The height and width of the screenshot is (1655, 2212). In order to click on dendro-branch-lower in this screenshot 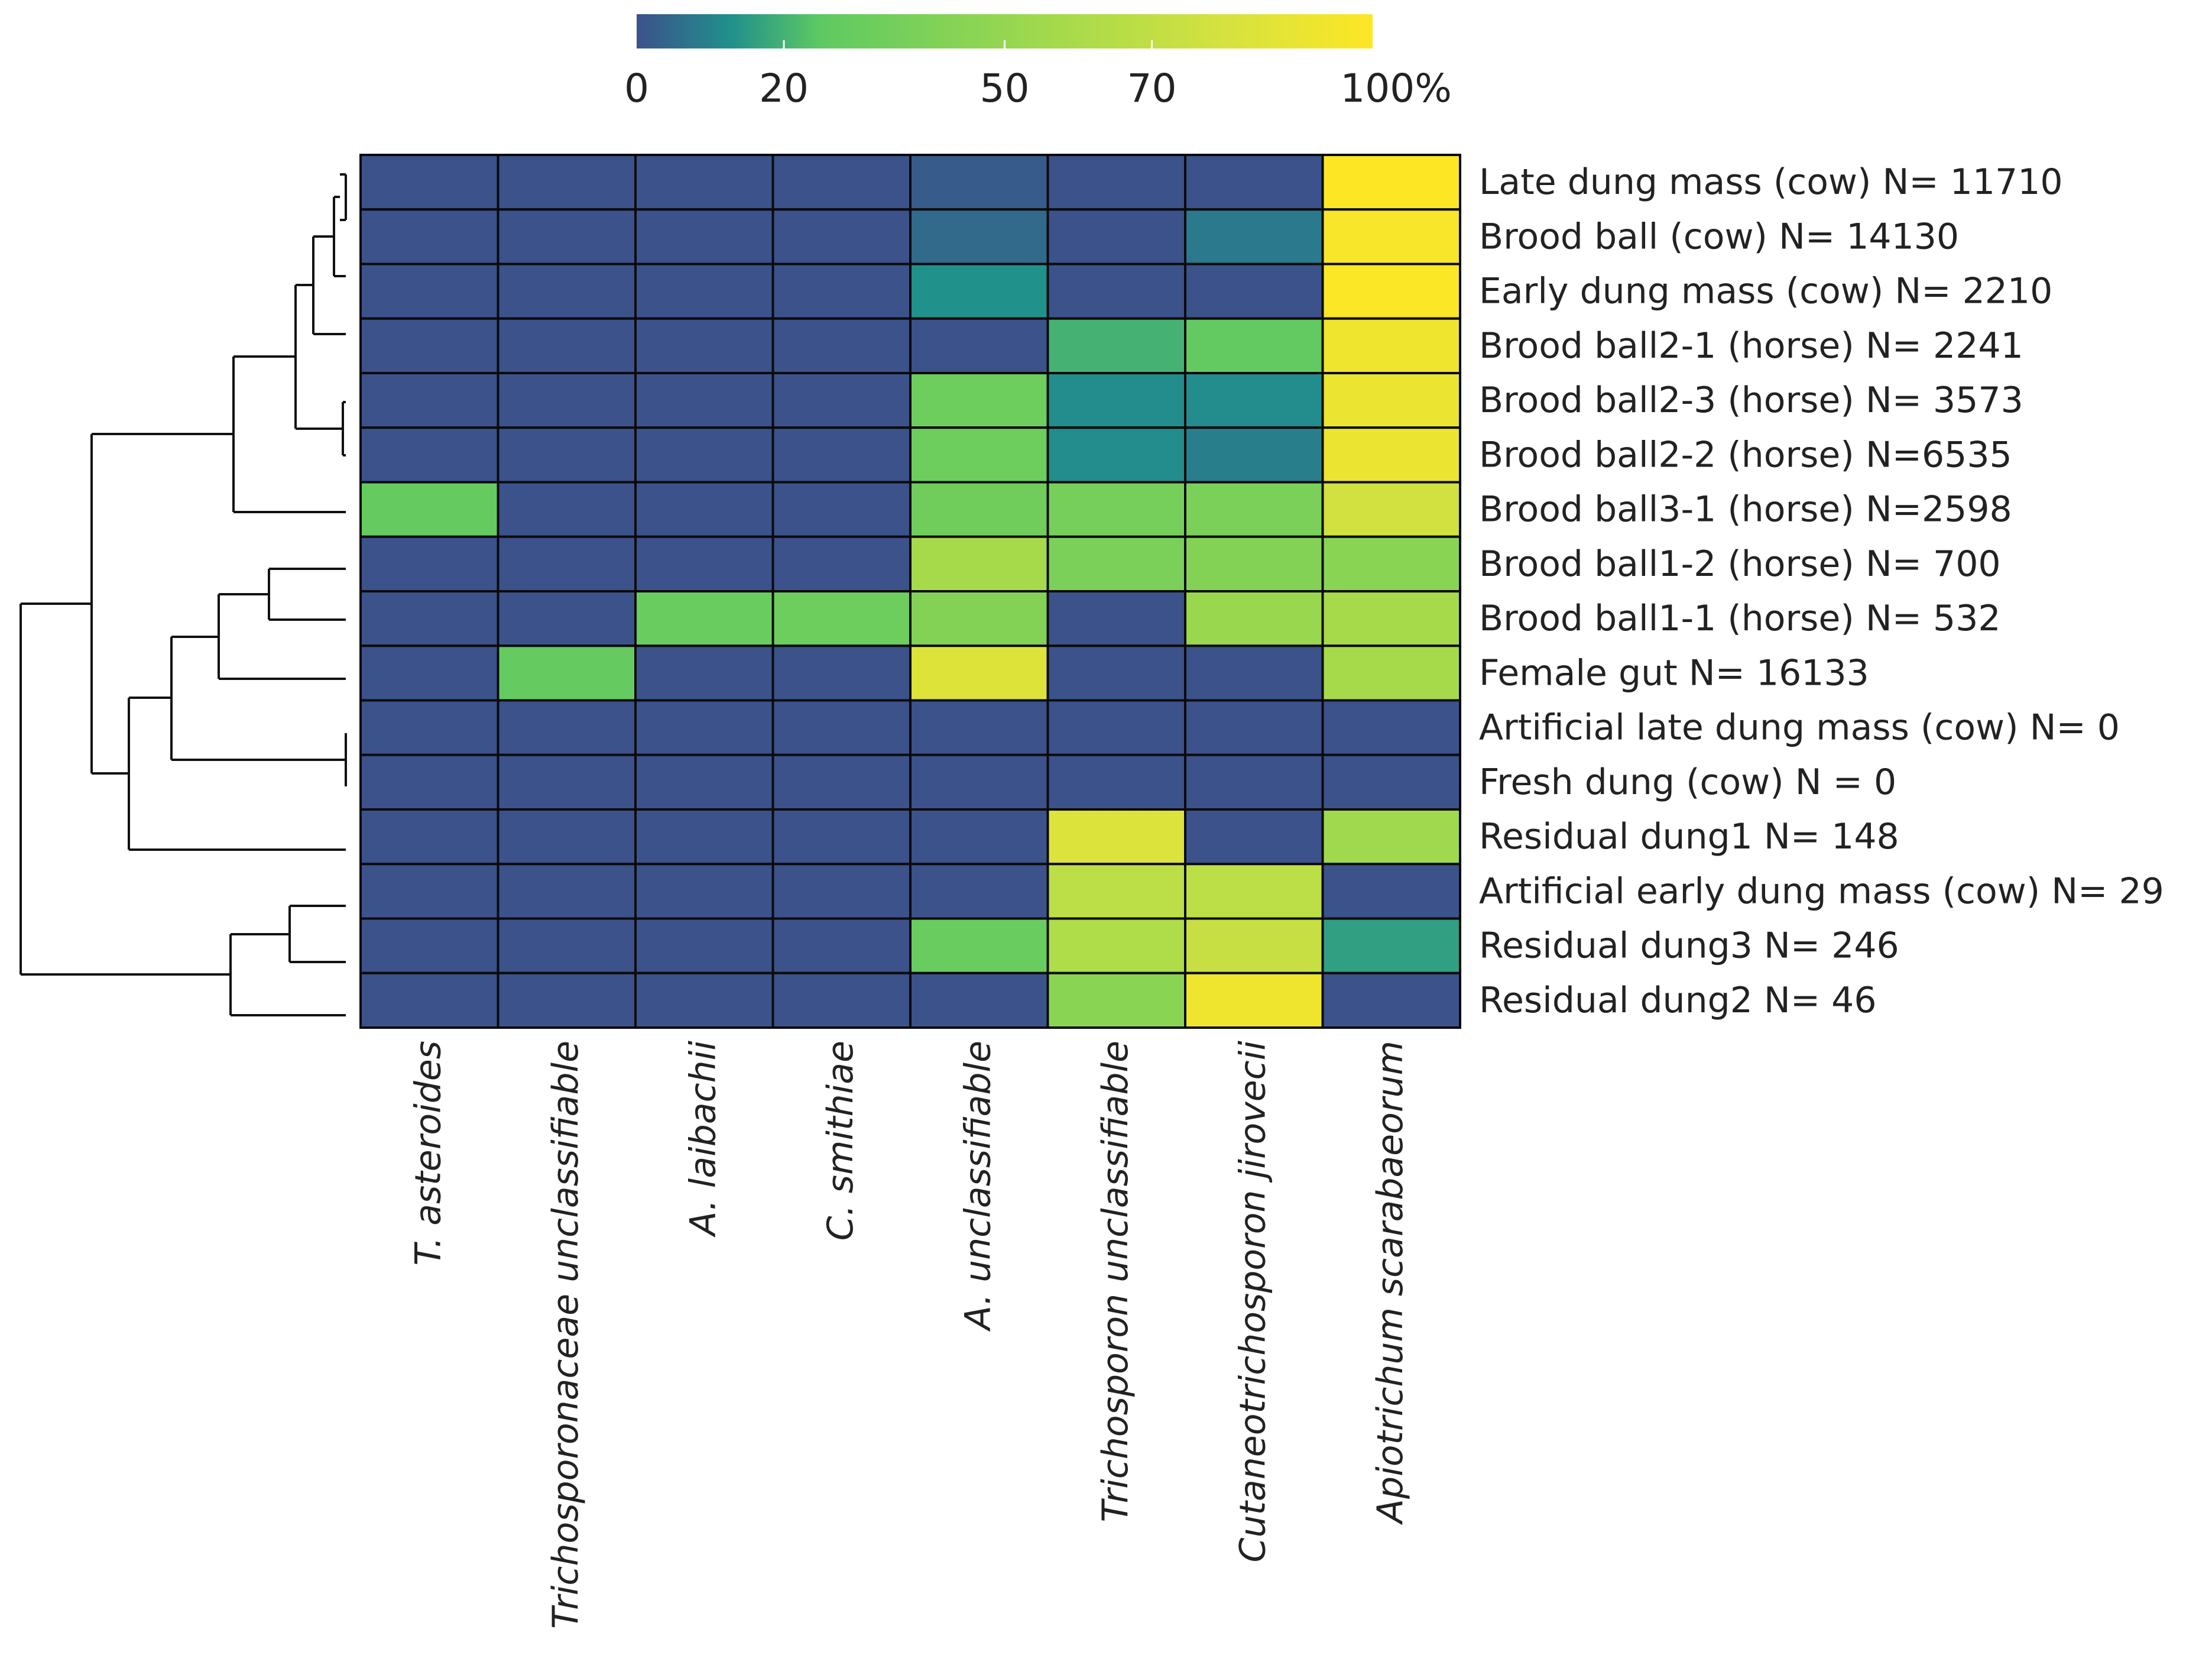, I will do `click(287, 974)`.